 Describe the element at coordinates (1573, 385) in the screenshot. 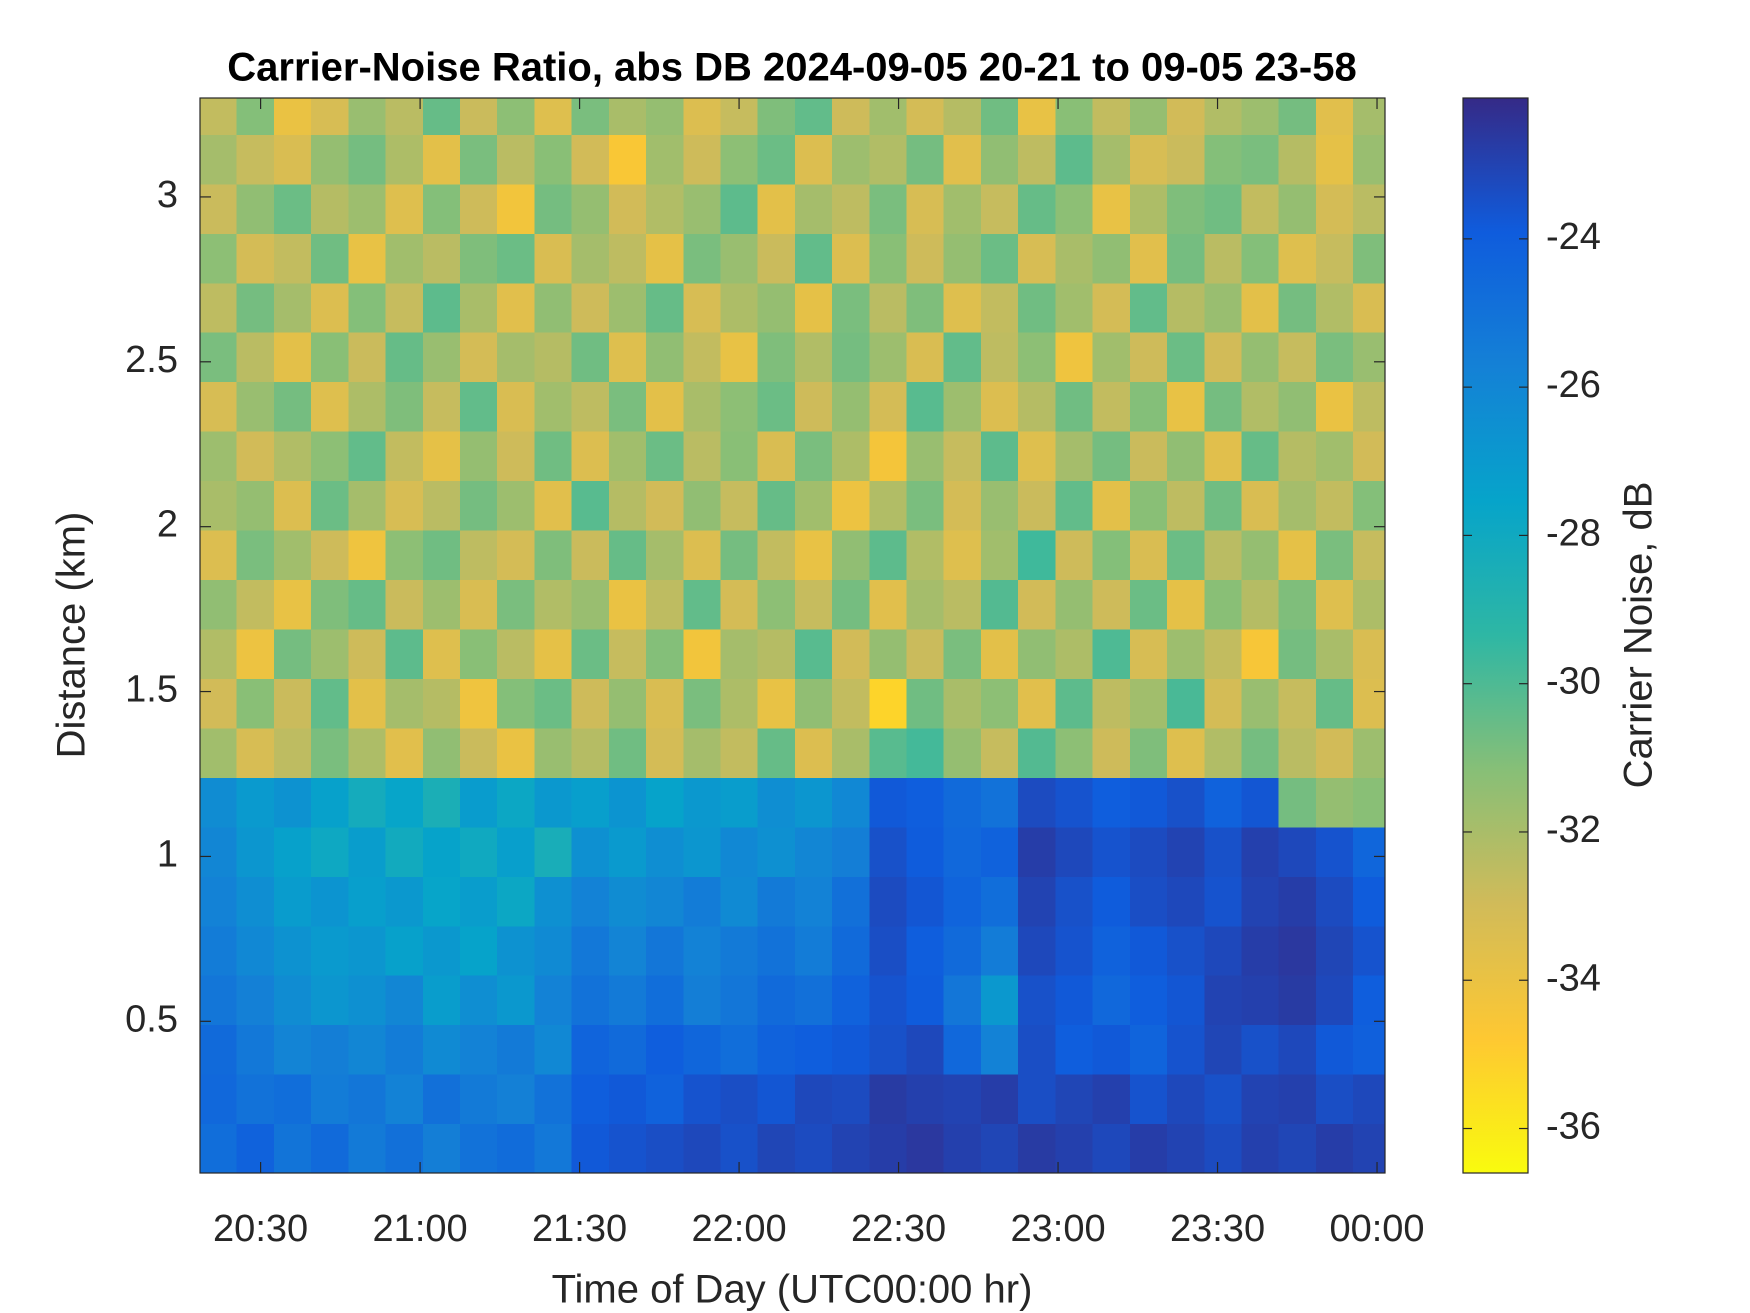

I see `colorbar-tick-label: -26` at that location.